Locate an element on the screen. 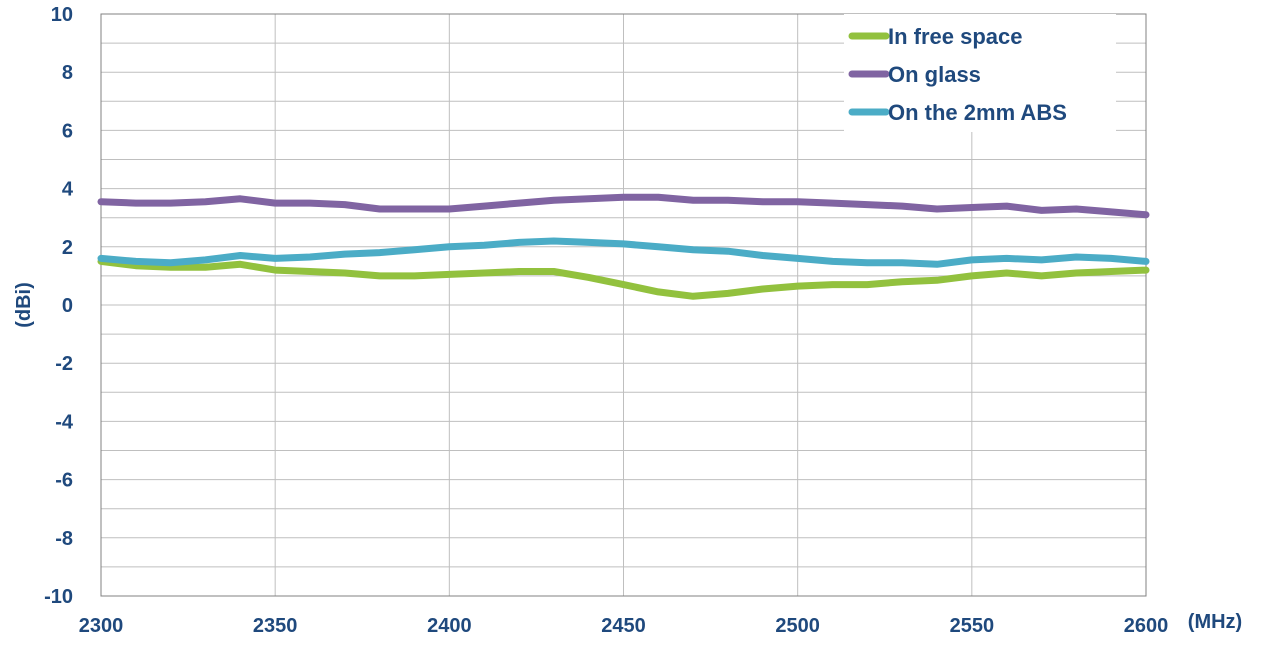 This screenshot has width=1261, height=645. y-axis-label: (dBi) is located at coordinates (24, 305).